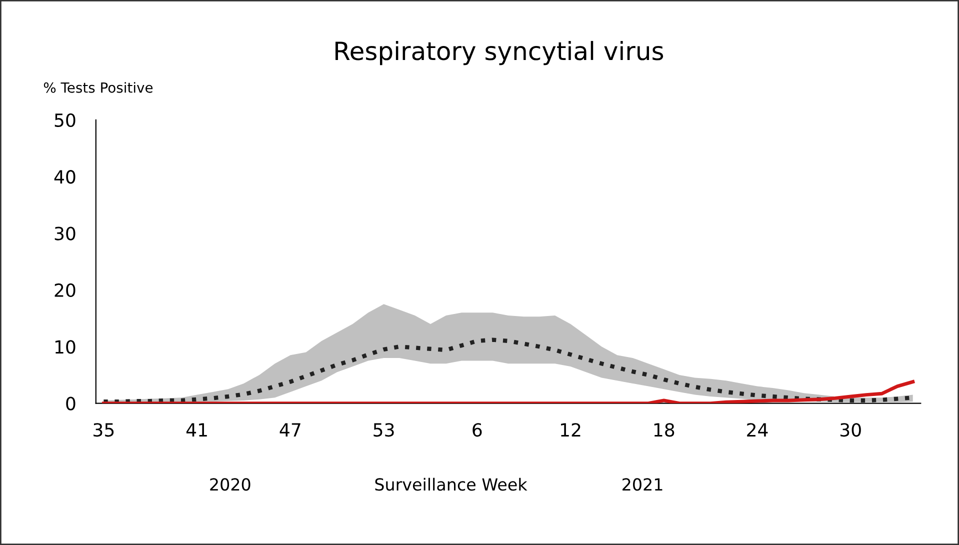 This screenshot has width=959, height=545. Describe the element at coordinates (508, 392) in the screenshot. I see `line-series` at that location.